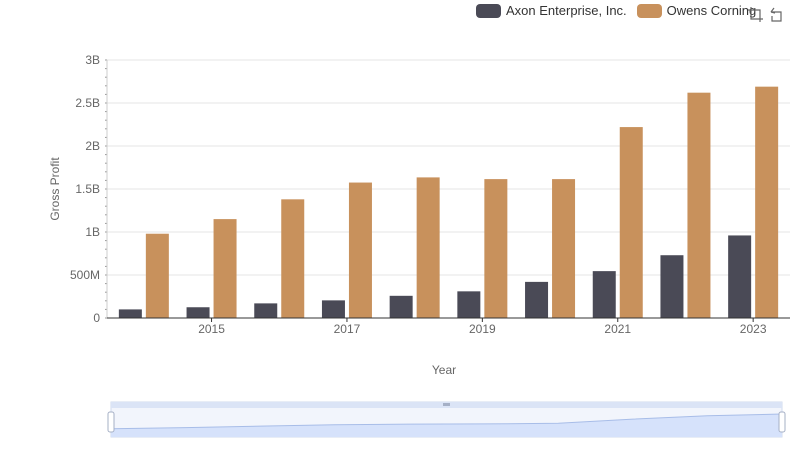  What do you see at coordinates (482, 329) in the screenshot?
I see `x-tick-label: 2019` at bounding box center [482, 329].